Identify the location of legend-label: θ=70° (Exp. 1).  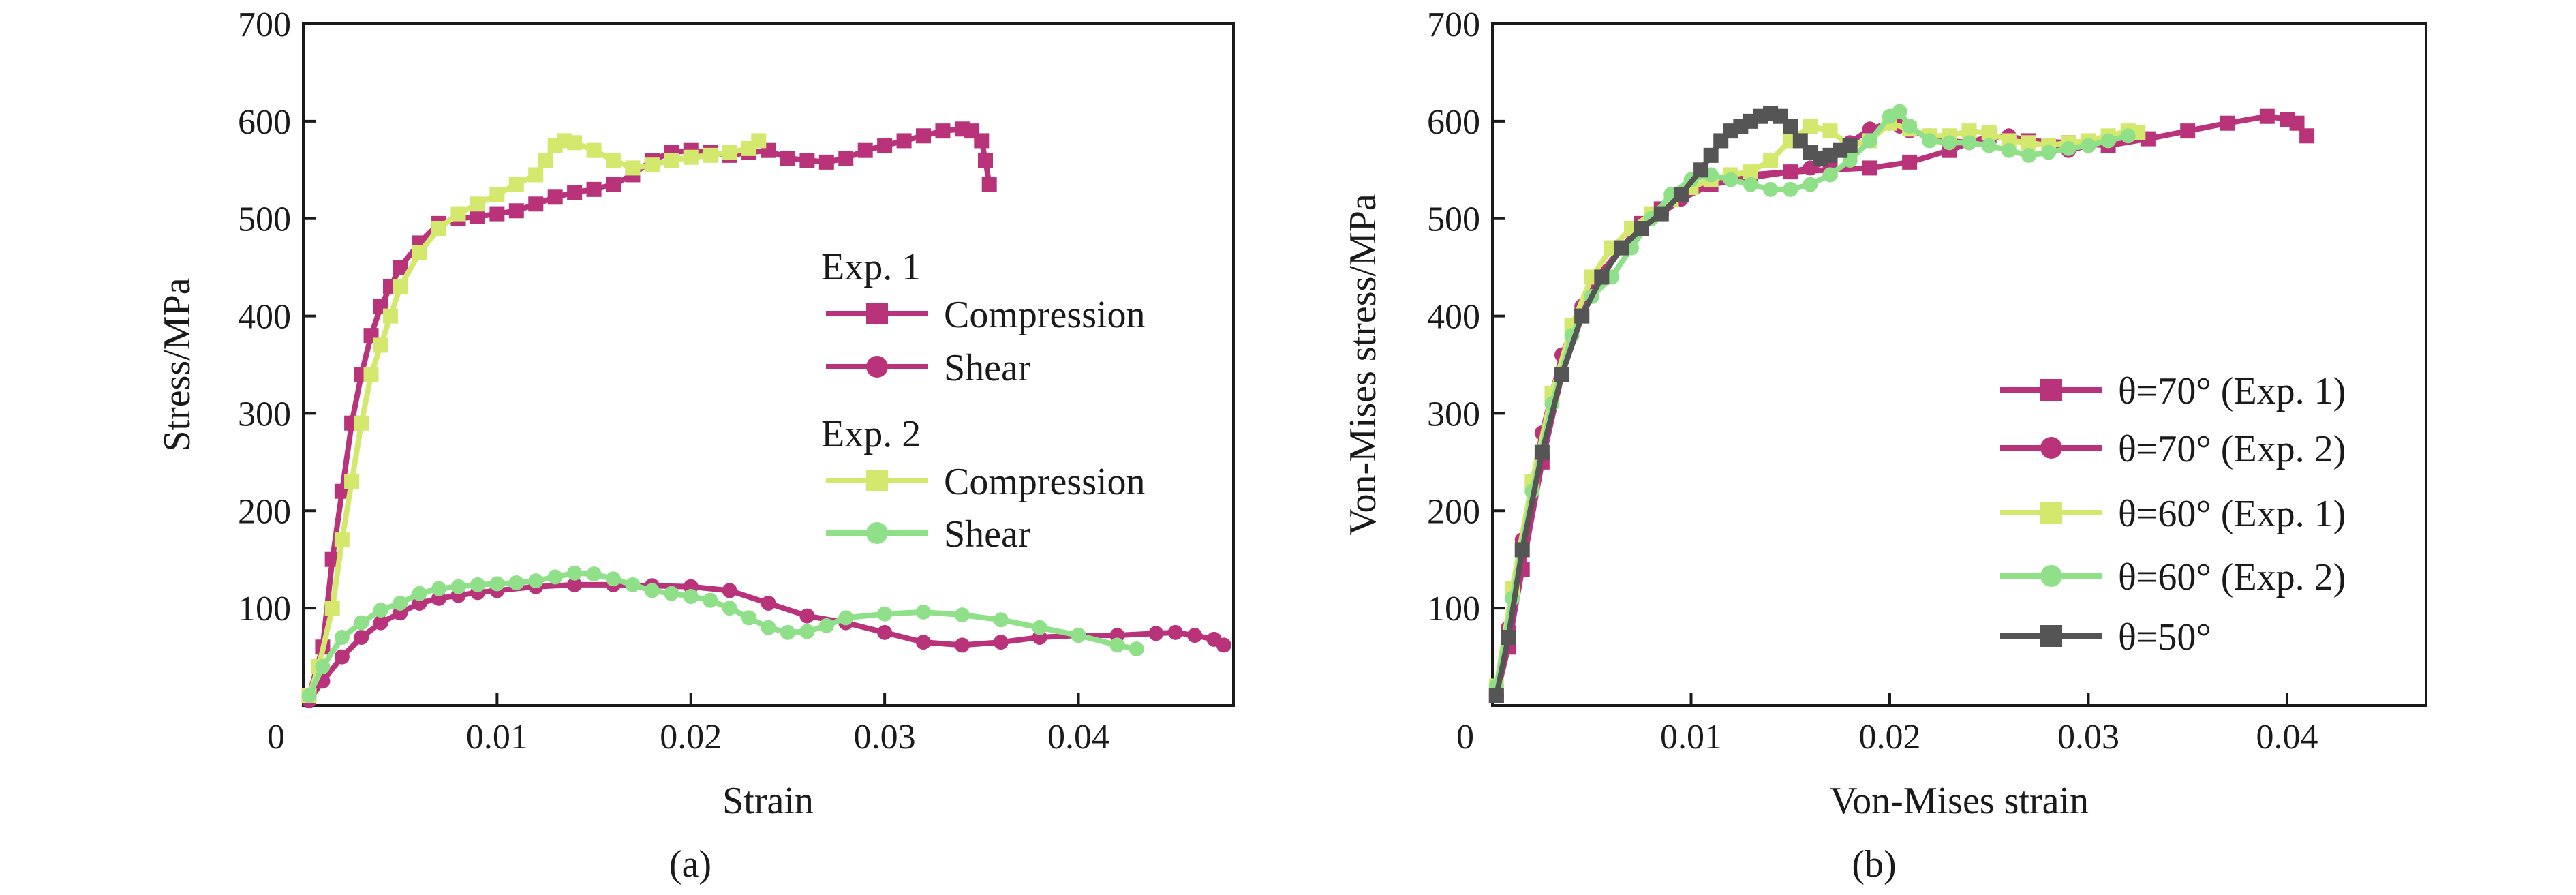
(2232, 391).